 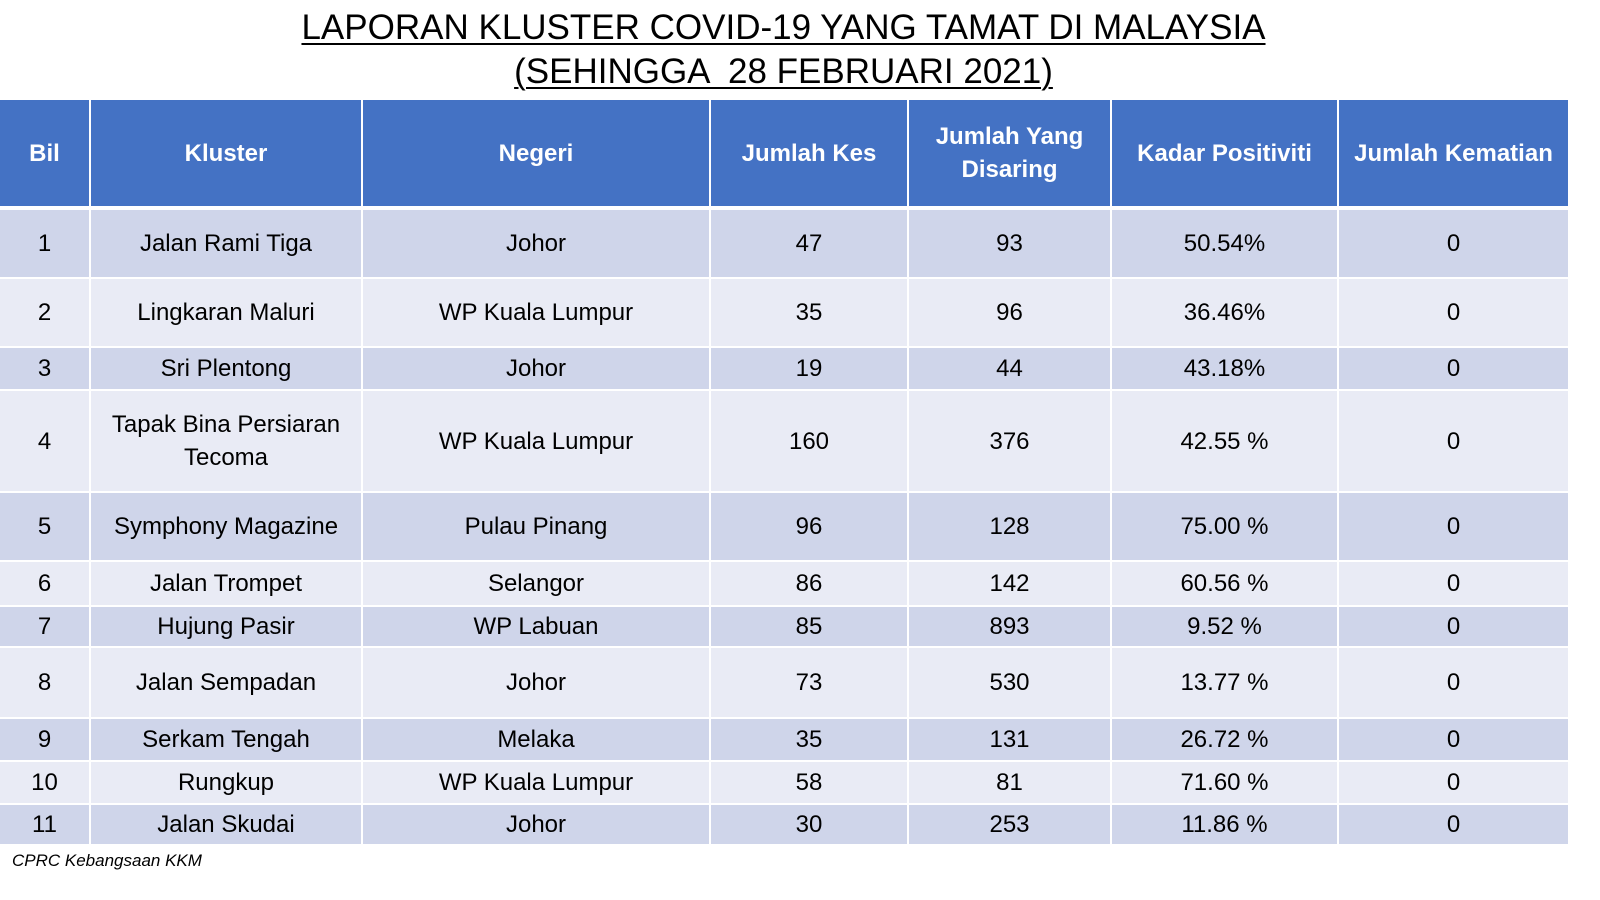 What do you see at coordinates (810, 584) in the screenshot?
I see `cell-jumlah-kes: 86` at bounding box center [810, 584].